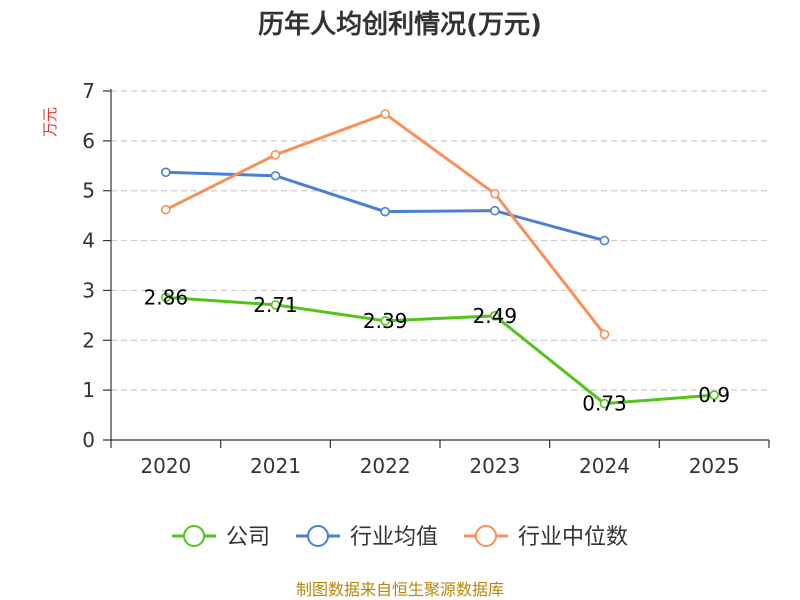  I want to click on x-tick-label: 2025, so click(714, 466).